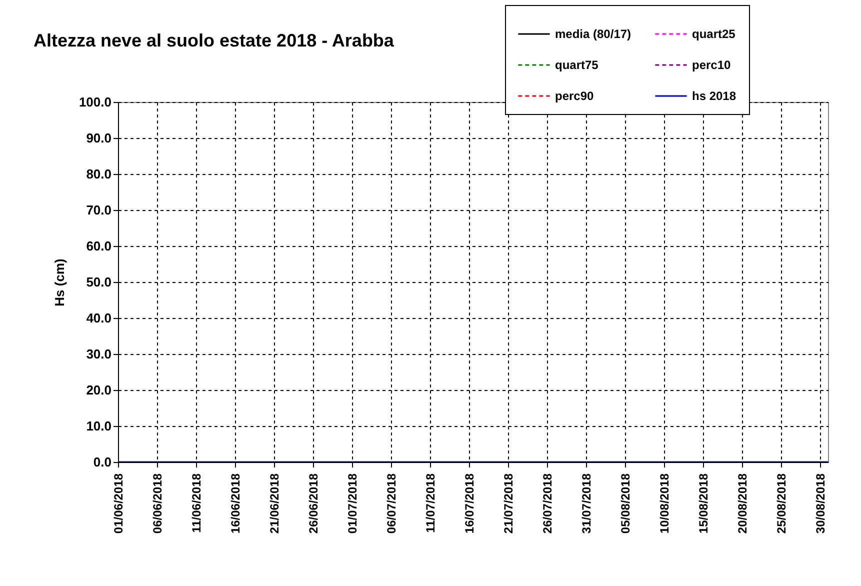 This screenshot has width=861, height=586. I want to click on x-tick-label: 11/07/2018, so click(431, 503).